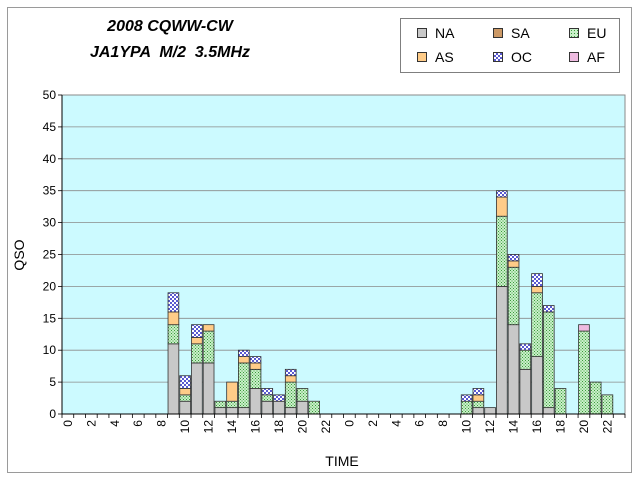 This screenshot has width=640, height=480. What do you see at coordinates (279, 427) in the screenshot?
I see `x-tick-label: 18` at bounding box center [279, 427].